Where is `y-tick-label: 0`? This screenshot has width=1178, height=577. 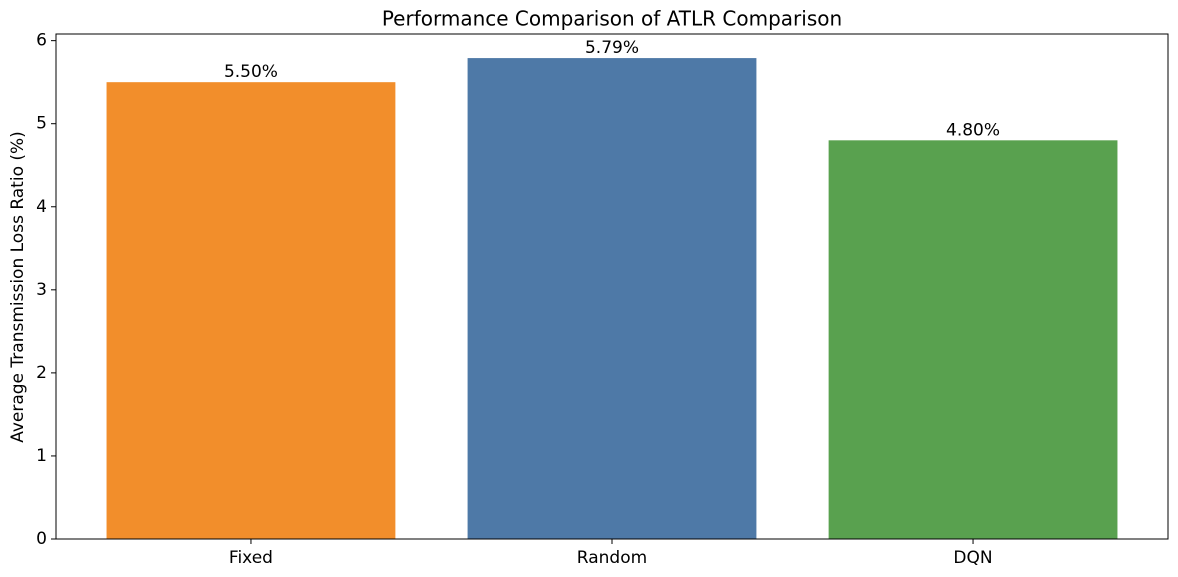 y-tick-label: 0 is located at coordinates (41, 539).